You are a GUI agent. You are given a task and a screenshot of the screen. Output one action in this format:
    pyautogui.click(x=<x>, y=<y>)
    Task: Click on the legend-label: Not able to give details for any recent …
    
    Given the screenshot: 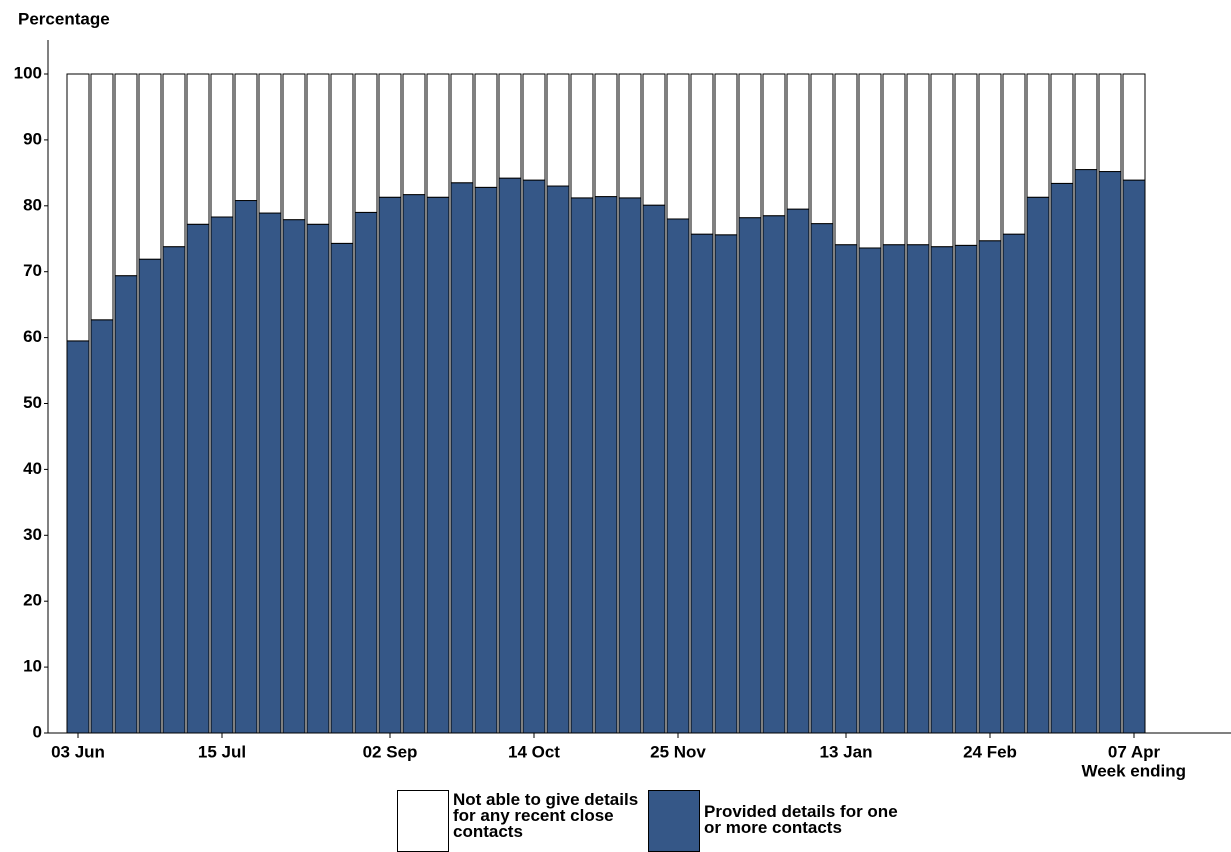 What is the action you would take?
    pyautogui.click(x=546, y=815)
    